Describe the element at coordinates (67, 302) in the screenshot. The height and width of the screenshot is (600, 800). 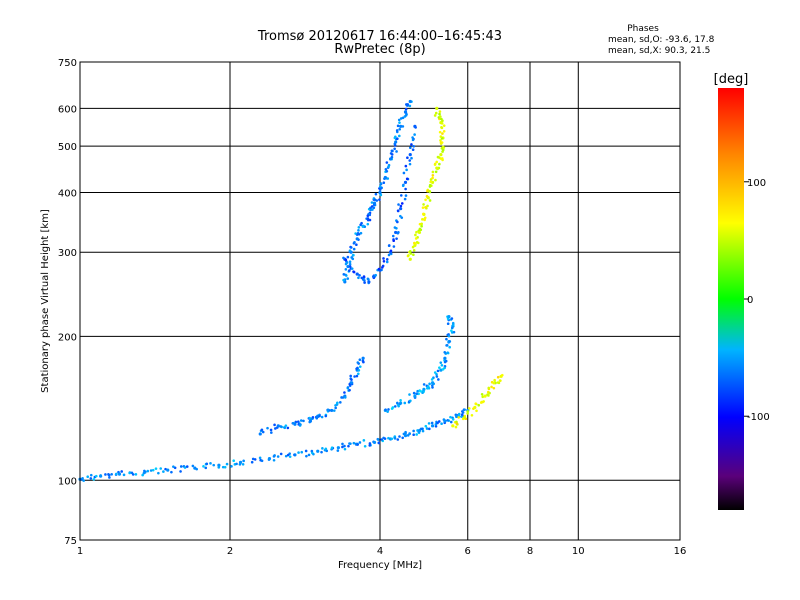
I see `y-tick-labels: 75 100 200 300 400 500 600 750` at that location.